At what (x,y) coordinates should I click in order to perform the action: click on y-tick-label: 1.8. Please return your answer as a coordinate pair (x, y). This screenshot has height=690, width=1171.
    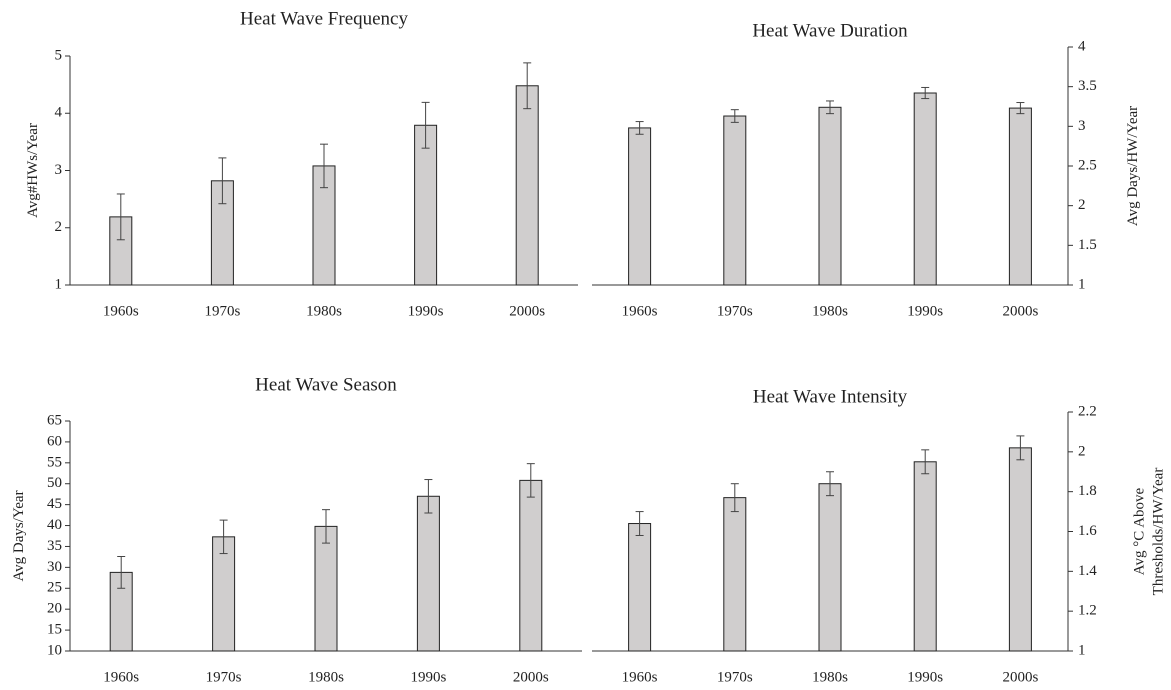
    Looking at the image, I should click on (1087, 491).